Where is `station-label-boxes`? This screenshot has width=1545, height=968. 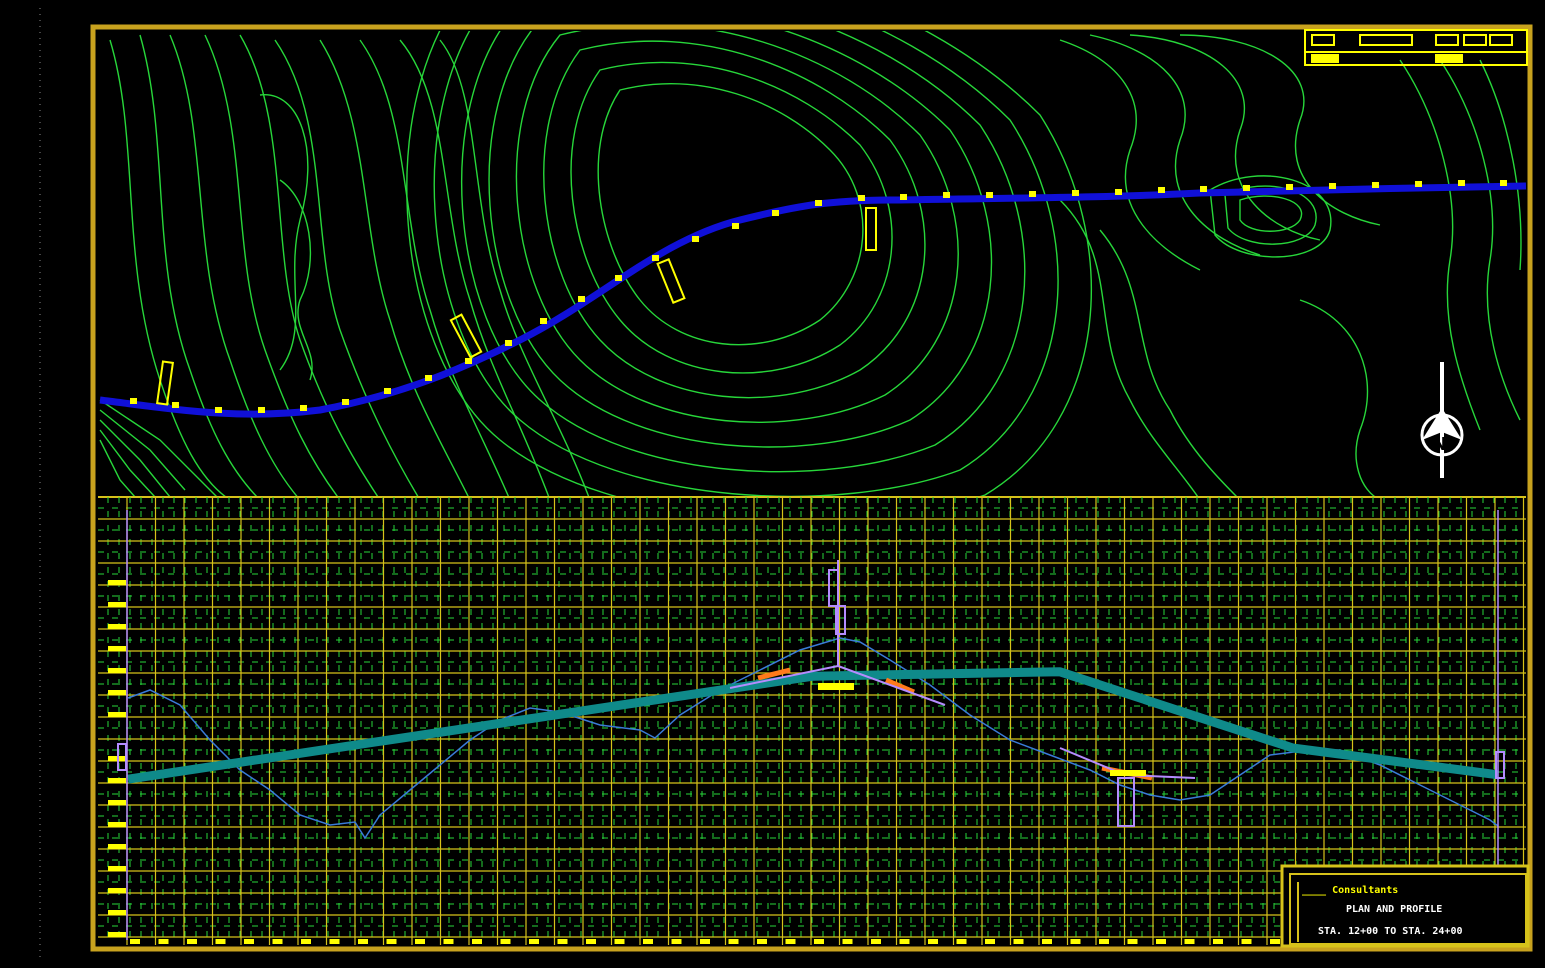
station-label-boxes is located at coordinates (516, 306).